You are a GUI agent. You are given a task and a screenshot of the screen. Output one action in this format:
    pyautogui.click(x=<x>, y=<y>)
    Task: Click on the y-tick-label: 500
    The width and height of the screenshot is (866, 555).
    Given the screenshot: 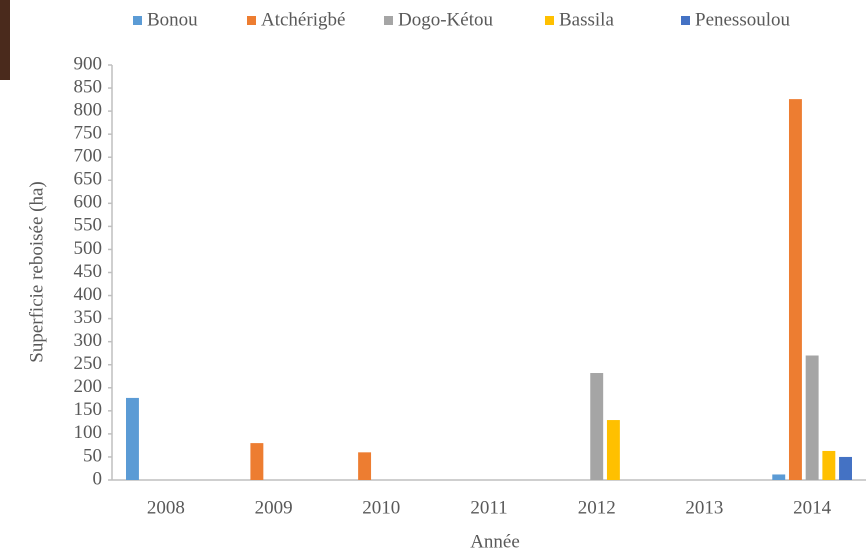 What is the action you would take?
    pyautogui.click(x=88, y=248)
    